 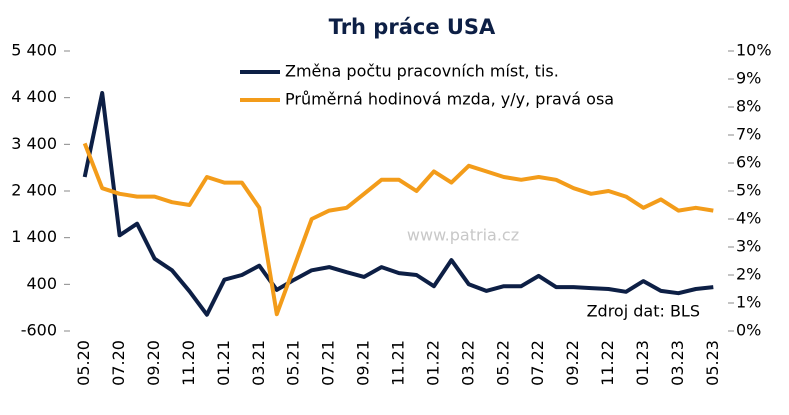 What do you see at coordinates (467, 363) in the screenshot?
I see `x-tick-label: 03.22` at bounding box center [467, 363].